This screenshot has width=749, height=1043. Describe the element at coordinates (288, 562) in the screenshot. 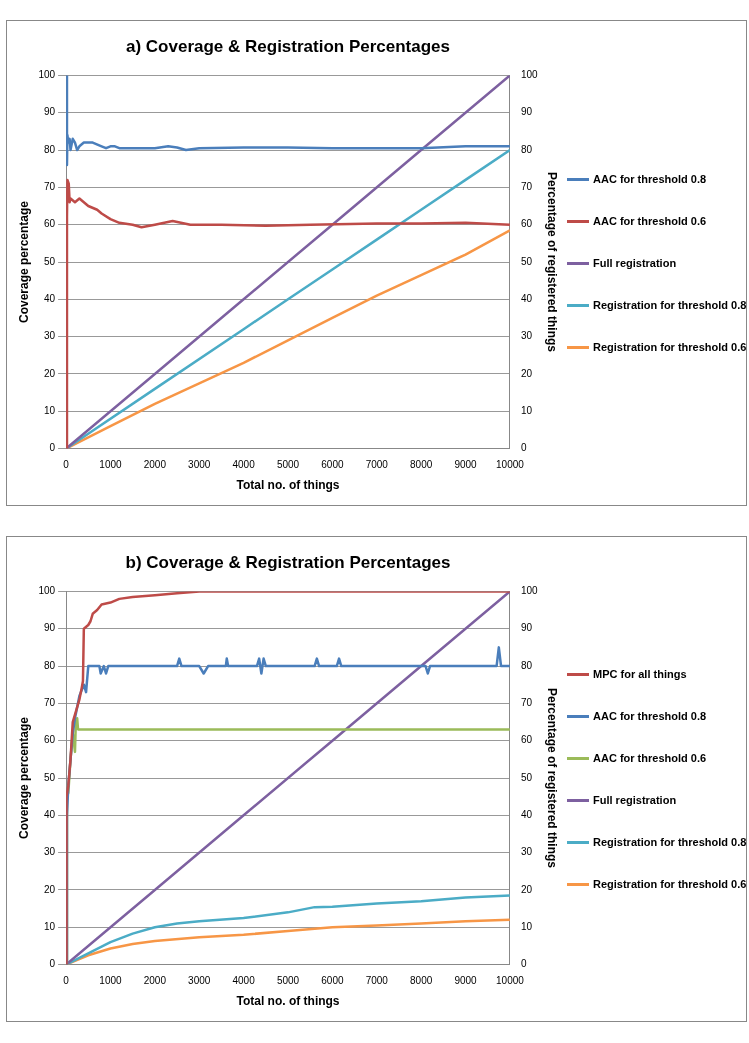

I see `chart-title: b) Coverage & Registration Percentages` at that location.